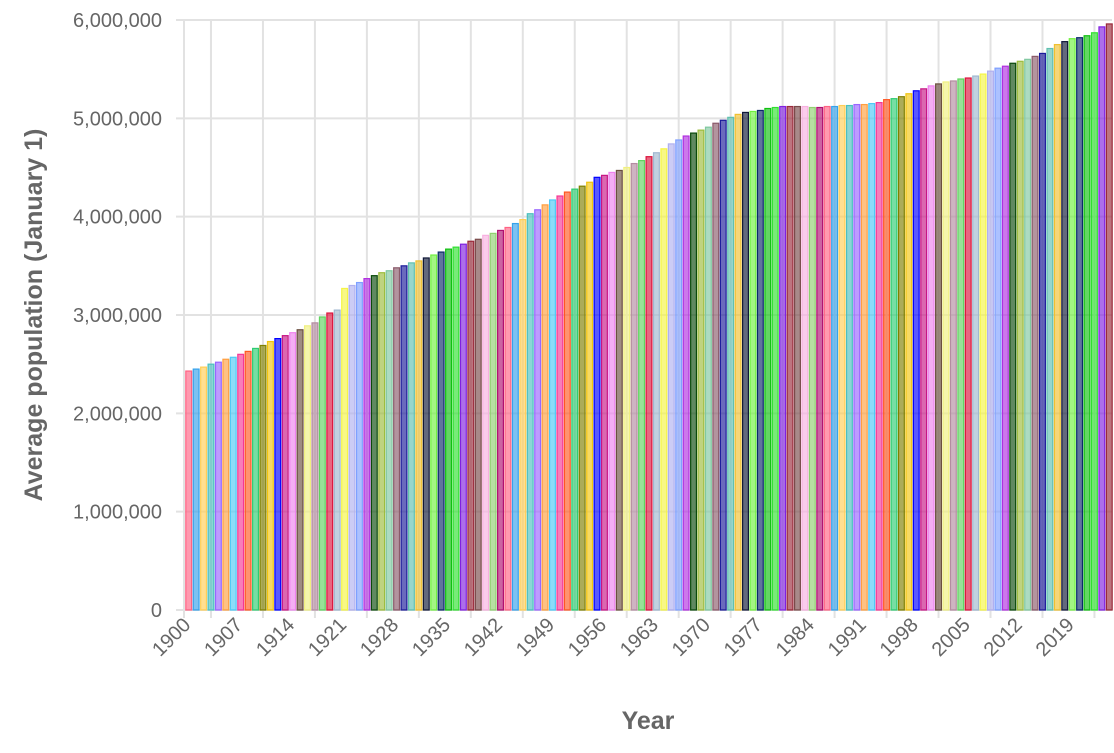 The height and width of the screenshot is (753, 1114). What do you see at coordinates (864, 357) in the screenshot?
I see `bar-1991` at bounding box center [864, 357].